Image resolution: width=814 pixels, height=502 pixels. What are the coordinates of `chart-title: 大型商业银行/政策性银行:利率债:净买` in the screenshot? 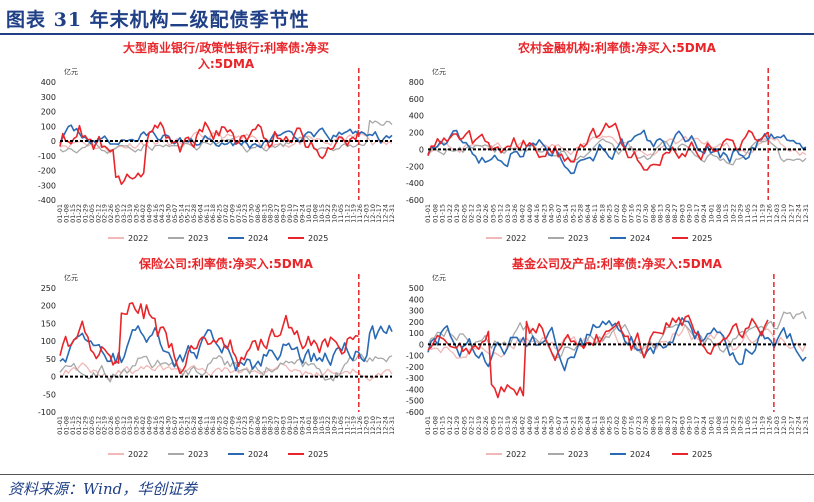 It's located at (226, 47).